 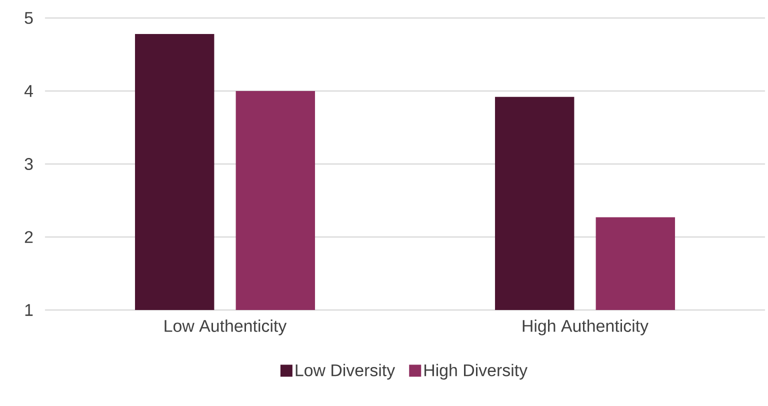 I want to click on legend-label: Low Diversity, so click(x=346, y=372).